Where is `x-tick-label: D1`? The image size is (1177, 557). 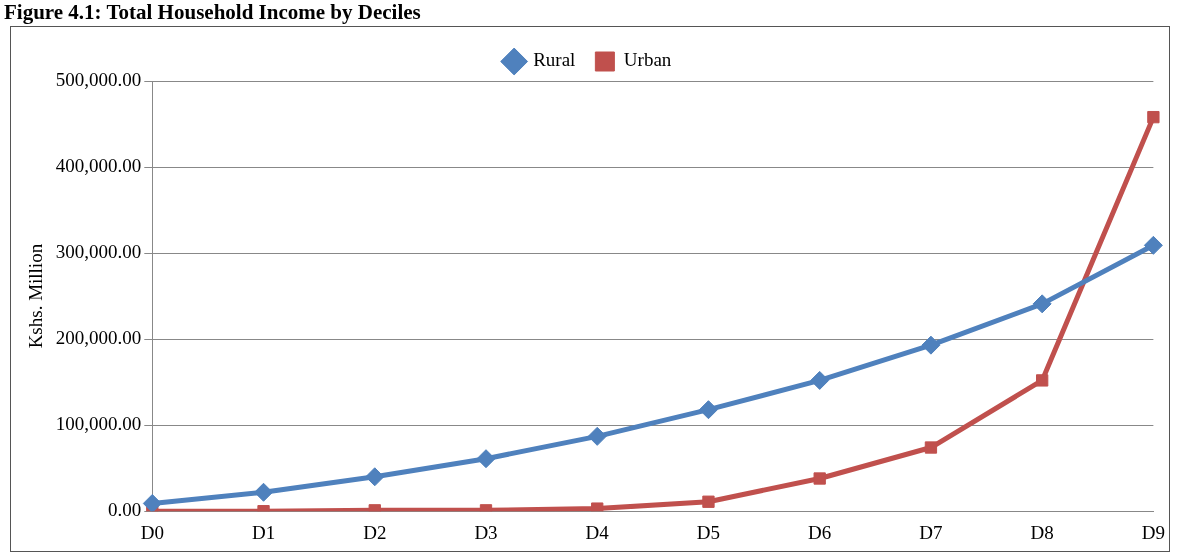
x-tick-label: D1 is located at coordinates (263, 532).